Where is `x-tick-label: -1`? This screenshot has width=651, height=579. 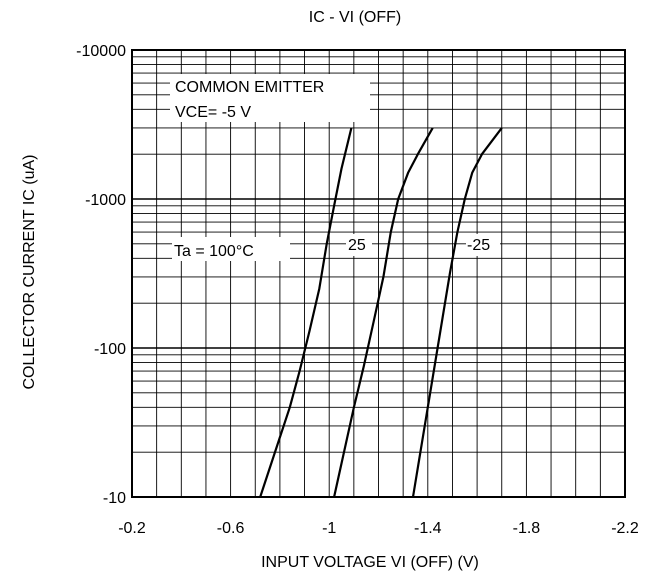
x-tick-label: -1 is located at coordinates (329, 528).